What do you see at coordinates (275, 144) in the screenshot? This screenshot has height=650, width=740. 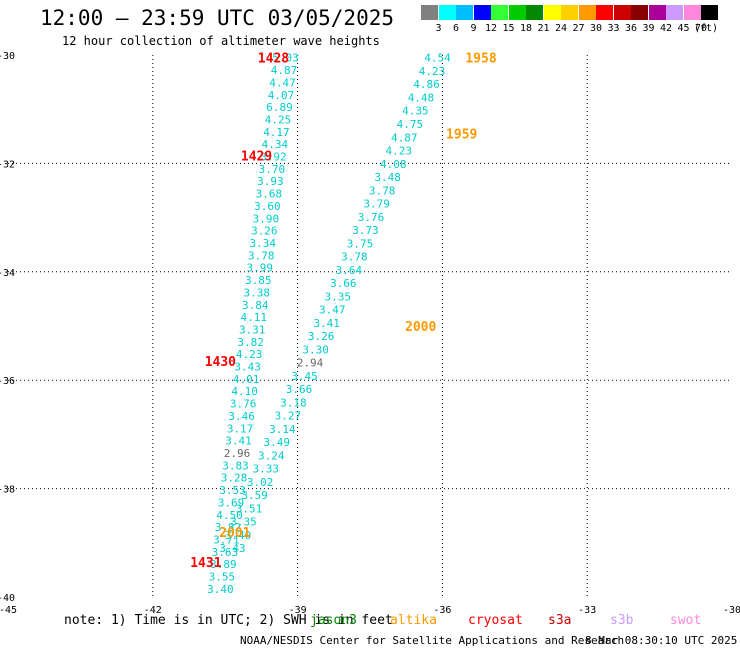 I see `wave-height-value: 4.34` at bounding box center [275, 144].